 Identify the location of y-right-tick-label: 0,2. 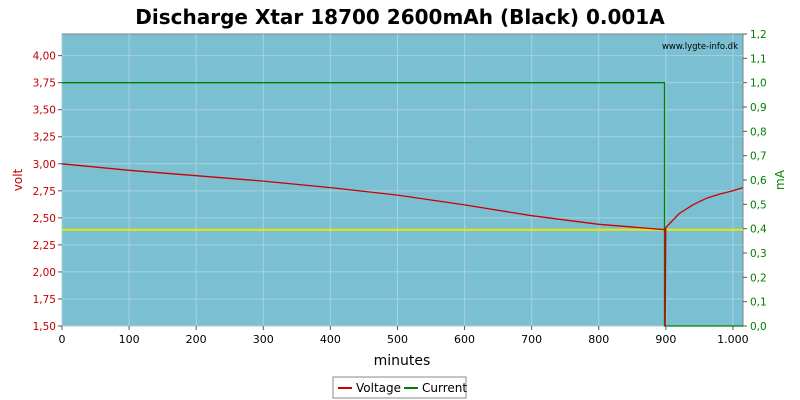
(758, 278).